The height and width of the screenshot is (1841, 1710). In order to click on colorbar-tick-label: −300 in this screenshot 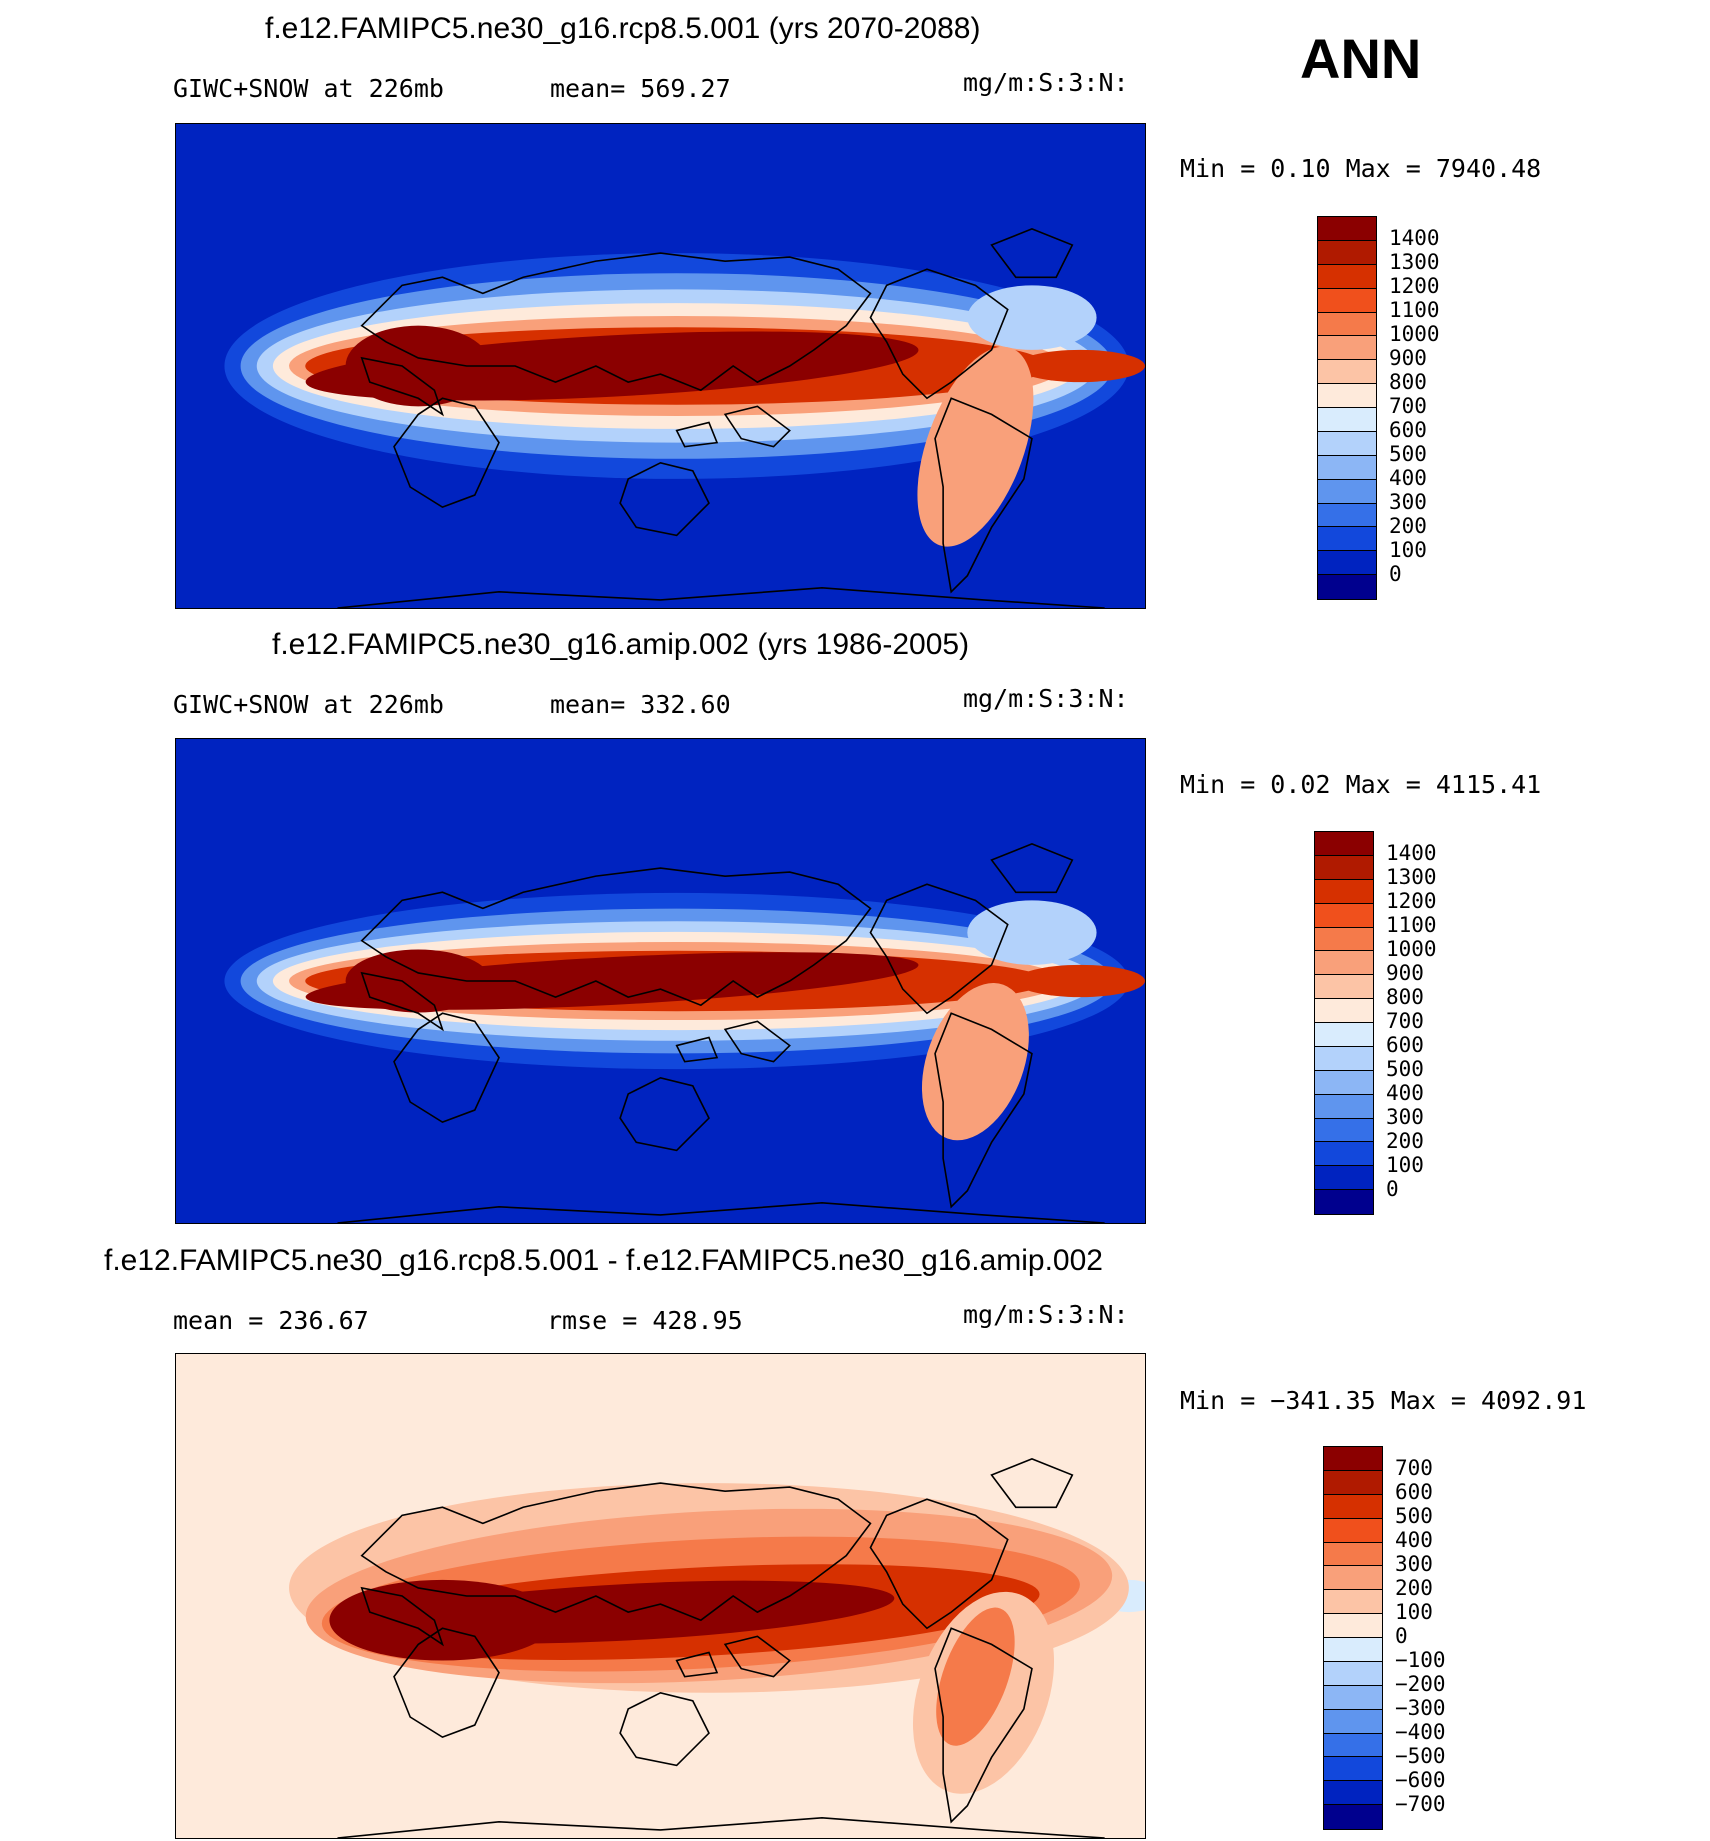, I will do `click(1420, 1708)`.